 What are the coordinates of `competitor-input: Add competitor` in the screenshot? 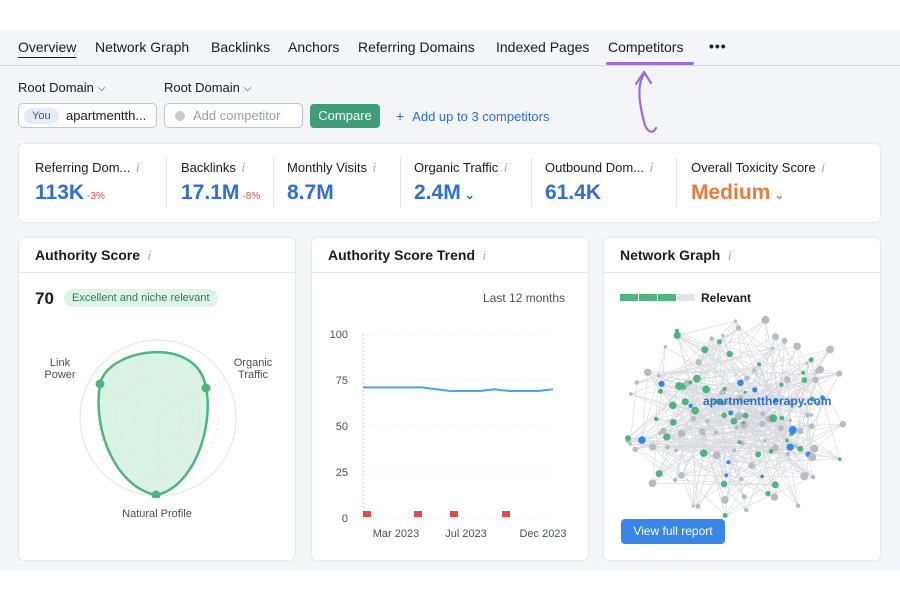 It's located at (233, 115).